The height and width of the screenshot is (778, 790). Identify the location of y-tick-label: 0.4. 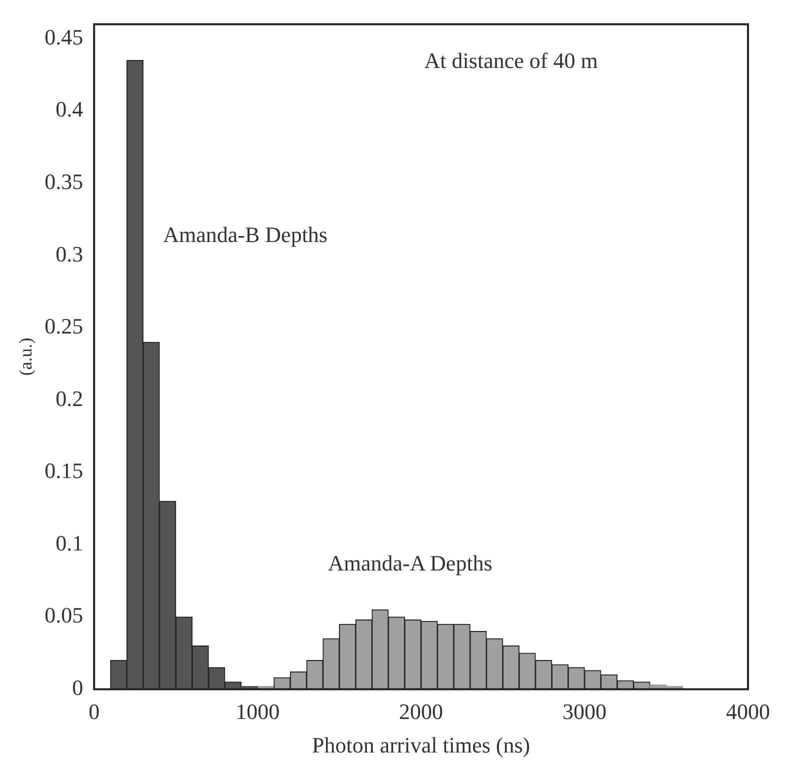
(70, 109).